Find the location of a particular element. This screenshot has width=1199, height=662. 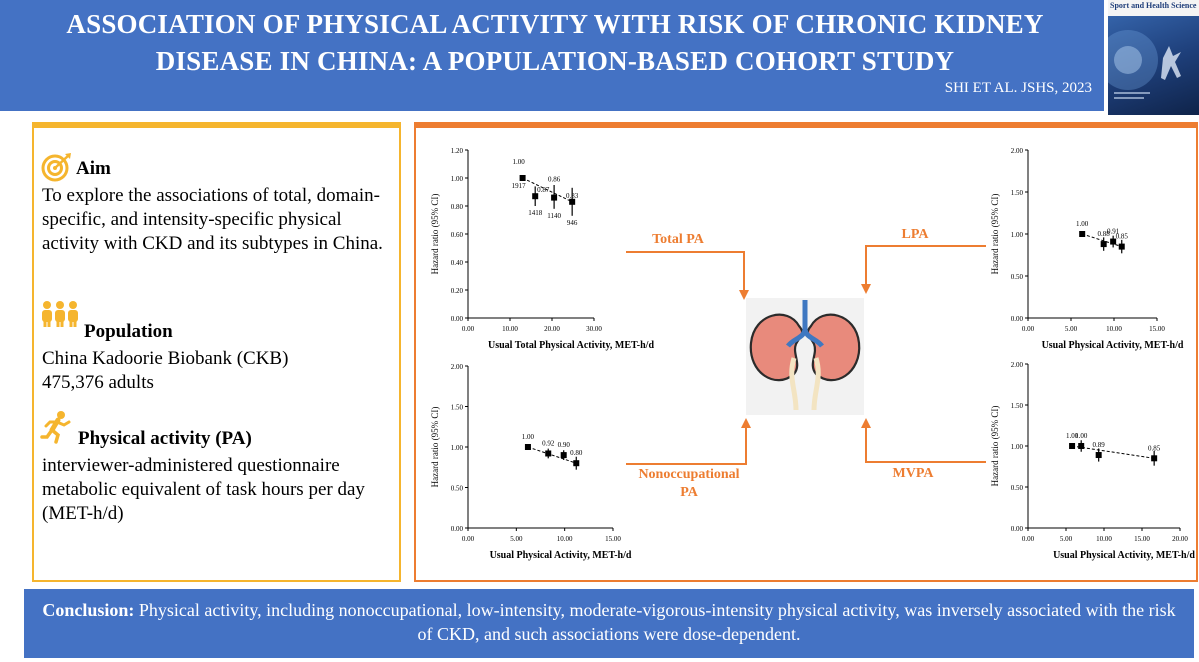

x-tick-label: 10.00 is located at coordinates (1114, 329).